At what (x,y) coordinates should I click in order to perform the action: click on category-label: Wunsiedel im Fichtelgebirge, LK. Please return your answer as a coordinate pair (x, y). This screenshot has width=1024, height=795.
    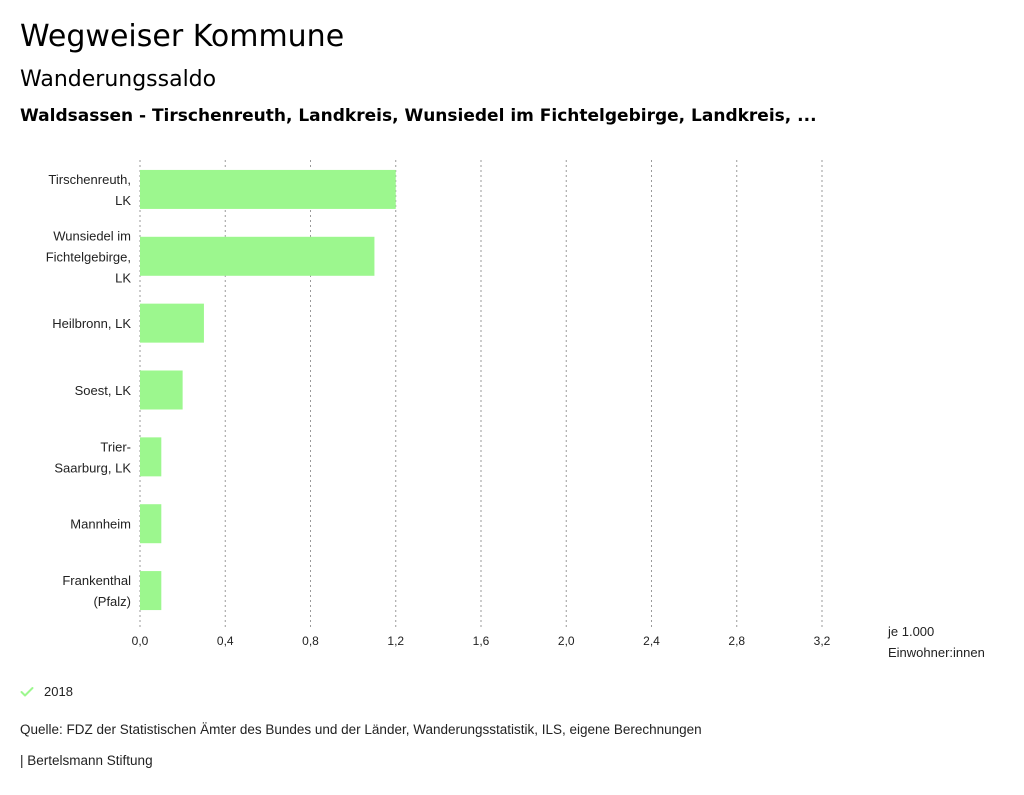
    Looking at the image, I should click on (89, 256).